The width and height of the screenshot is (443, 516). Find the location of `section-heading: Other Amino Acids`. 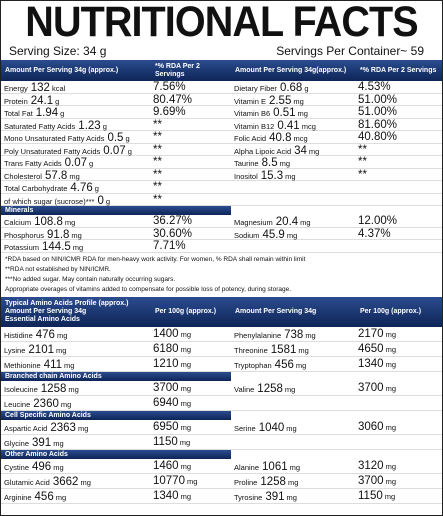

section-heading: Other Amino Acids is located at coordinates (116, 454).